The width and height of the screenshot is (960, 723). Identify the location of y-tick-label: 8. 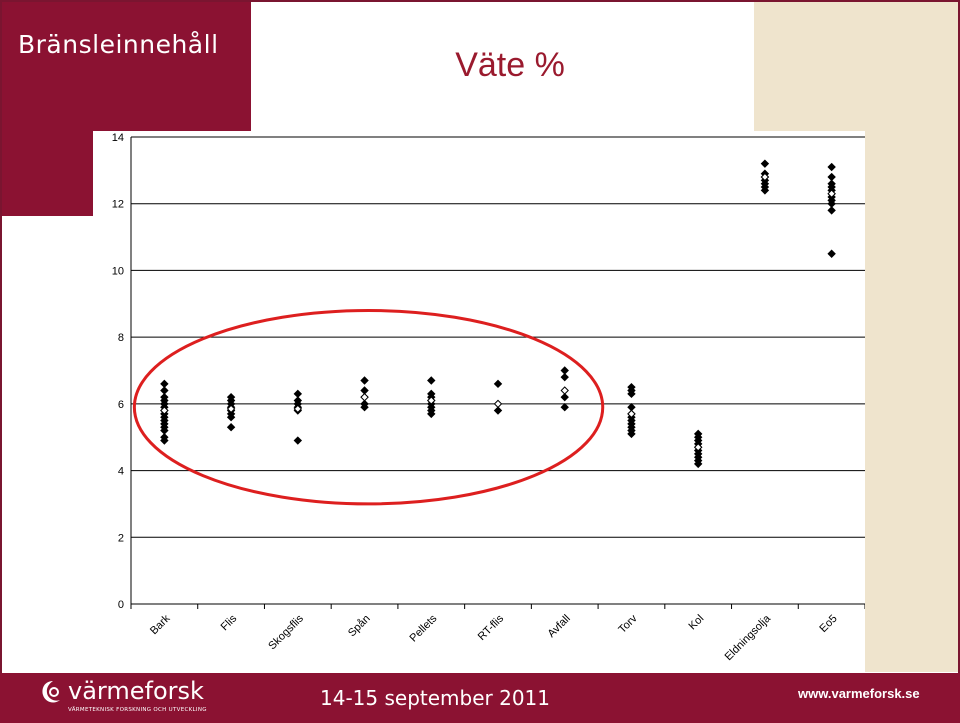
(121, 338).